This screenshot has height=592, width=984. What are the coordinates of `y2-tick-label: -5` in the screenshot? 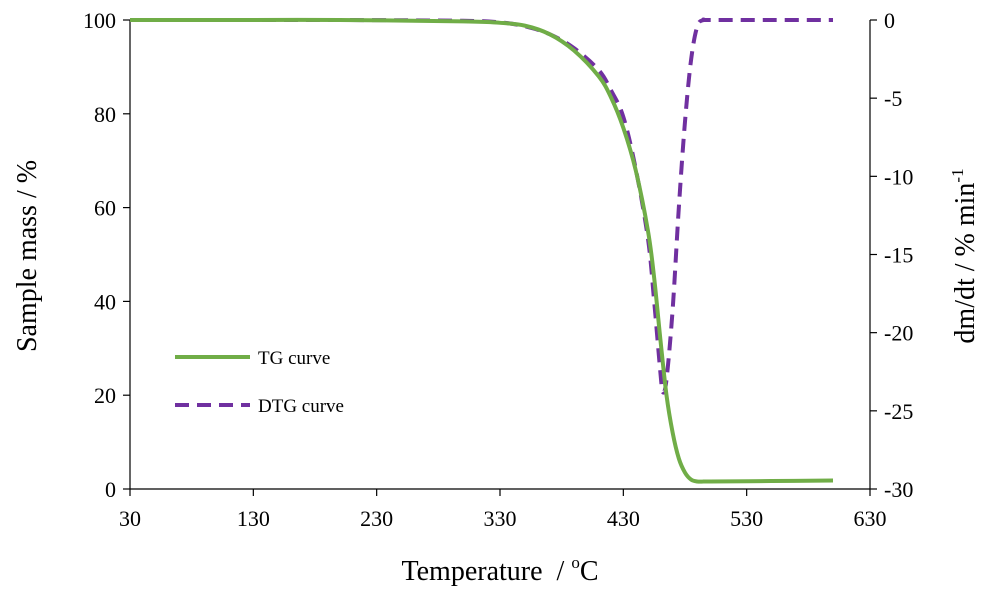 It's located at (893, 98).